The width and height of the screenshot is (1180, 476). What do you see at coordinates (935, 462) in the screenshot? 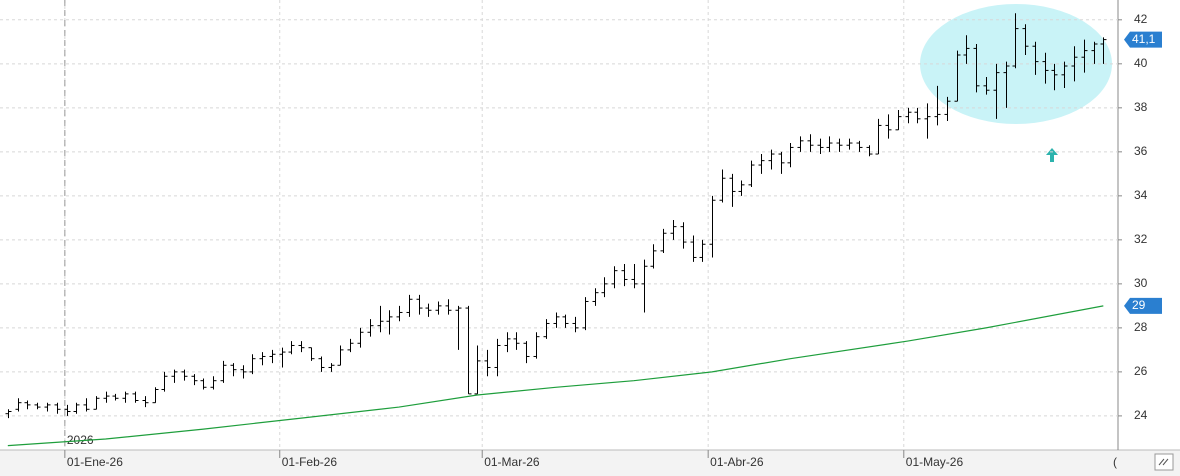
I see `x-tick-label: 01-May-26` at bounding box center [935, 462].